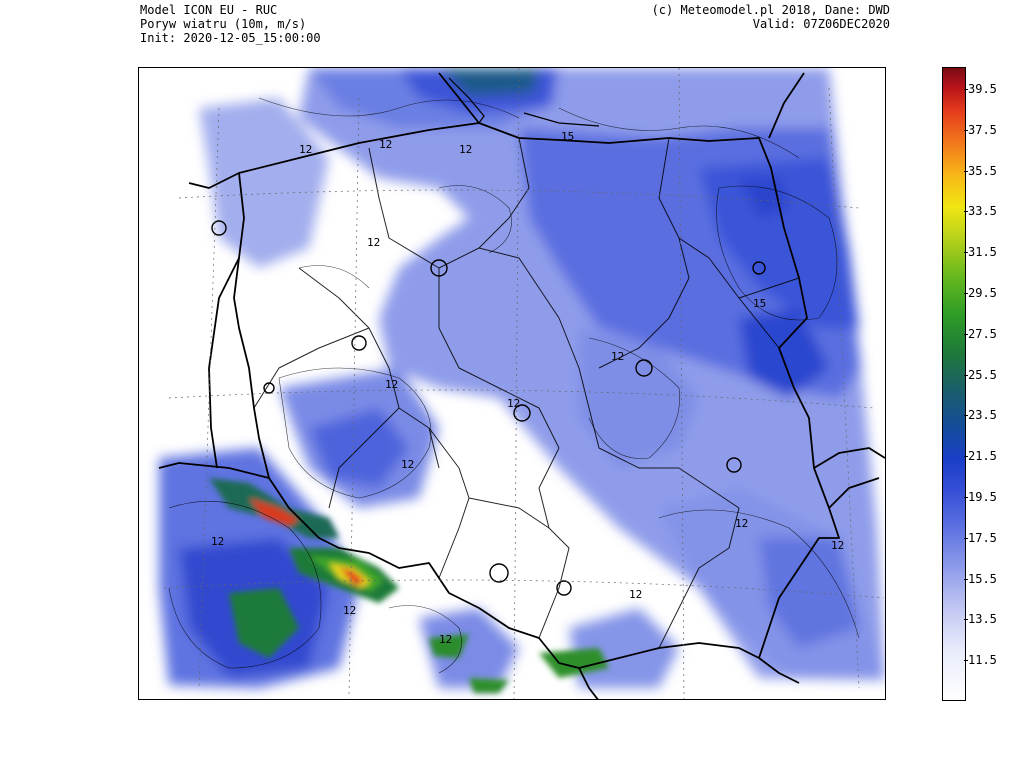  What do you see at coordinates (409, 585) in the screenshot?
I see `gust-cores` at bounding box center [409, 585].